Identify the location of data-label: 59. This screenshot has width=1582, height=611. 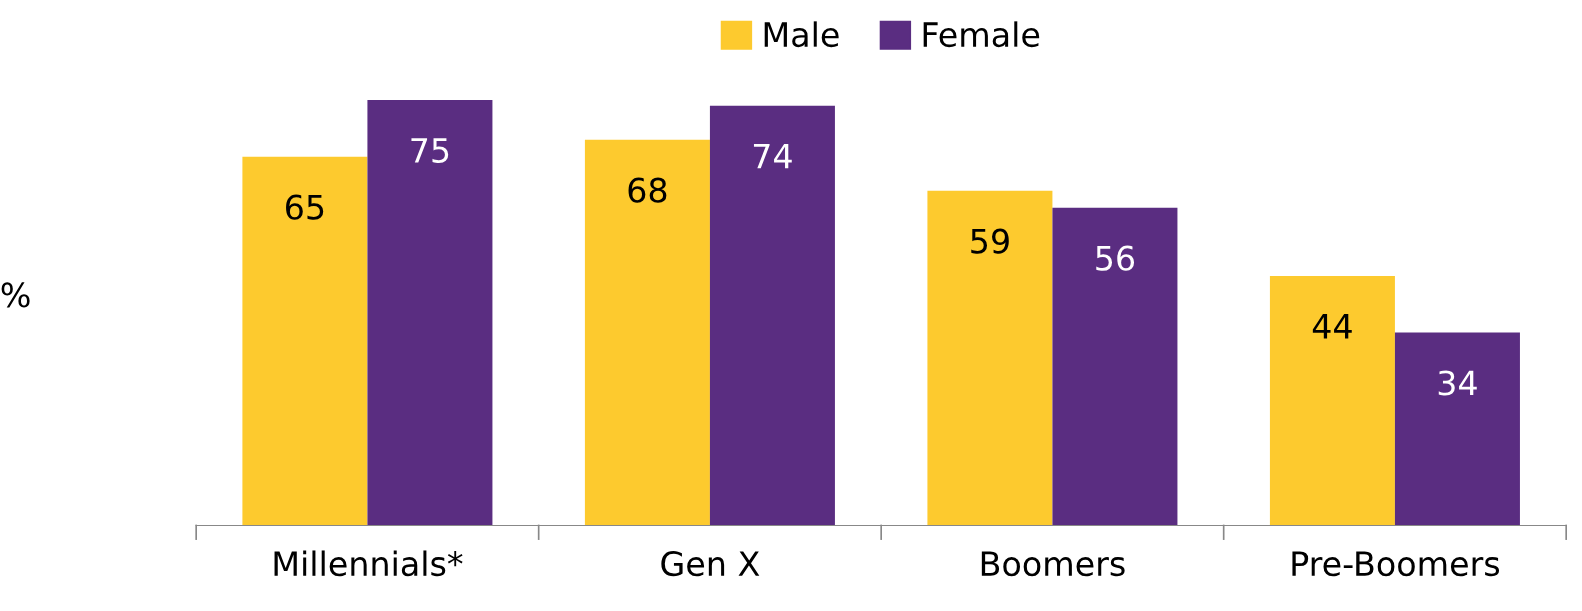
(990, 241).